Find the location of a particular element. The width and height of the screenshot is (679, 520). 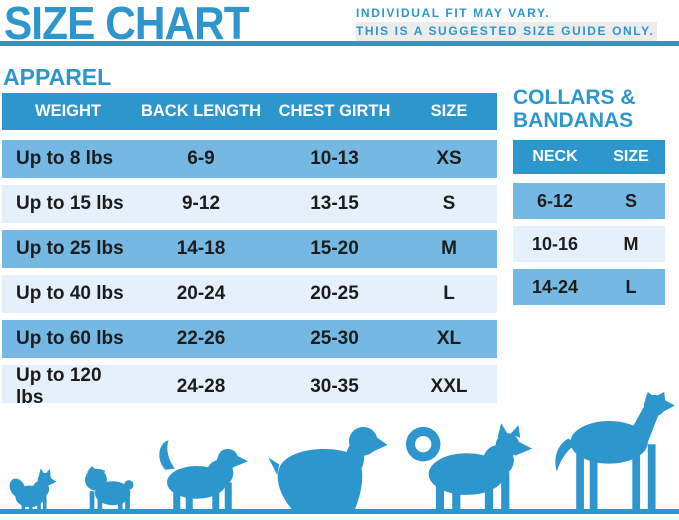

table-row: Up to 40 lbs 20-24 20-25 L is located at coordinates (249, 294).